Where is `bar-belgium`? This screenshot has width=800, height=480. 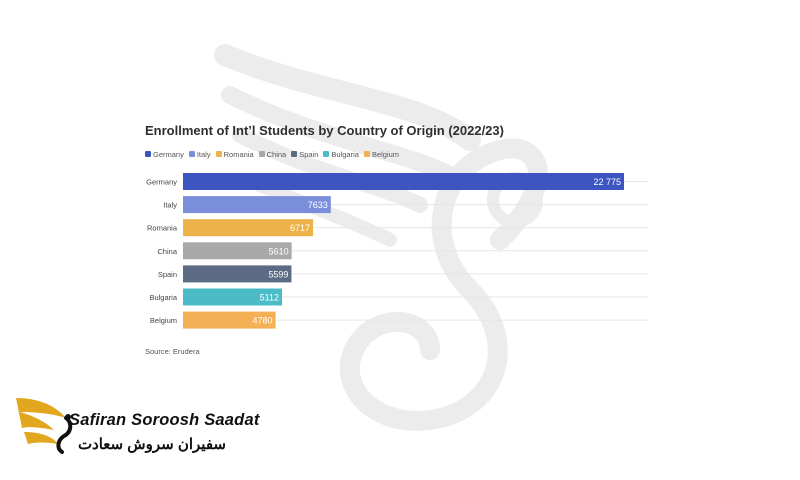 bar-belgium is located at coordinates (229, 320).